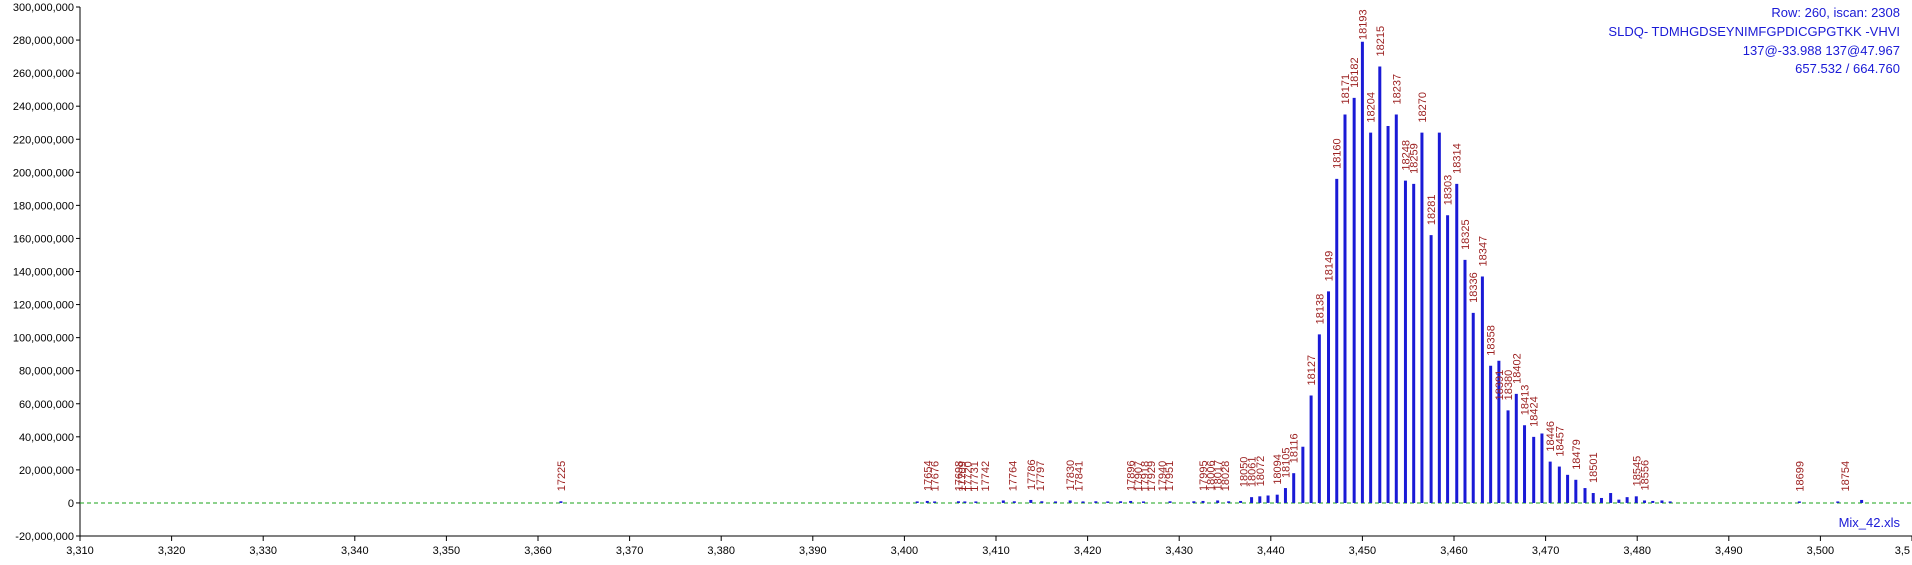 Image resolution: width=1912 pixels, height=565 pixels. What do you see at coordinates (721, 551) in the screenshot?
I see `x-tick-label: 3,380` at bounding box center [721, 551].